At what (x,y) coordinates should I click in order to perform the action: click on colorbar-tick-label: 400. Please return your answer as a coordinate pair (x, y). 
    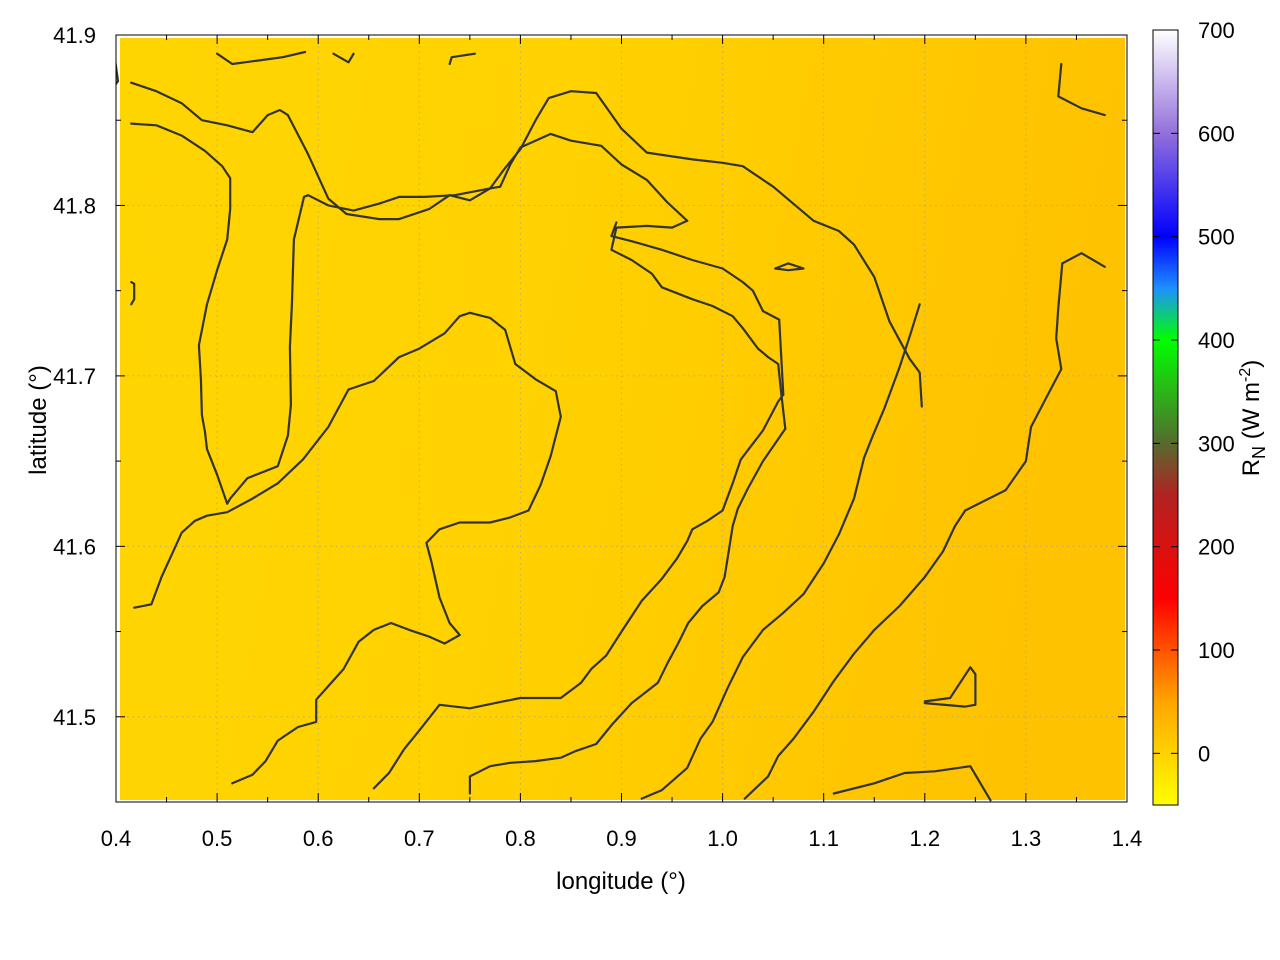
    Looking at the image, I should click on (1216, 340).